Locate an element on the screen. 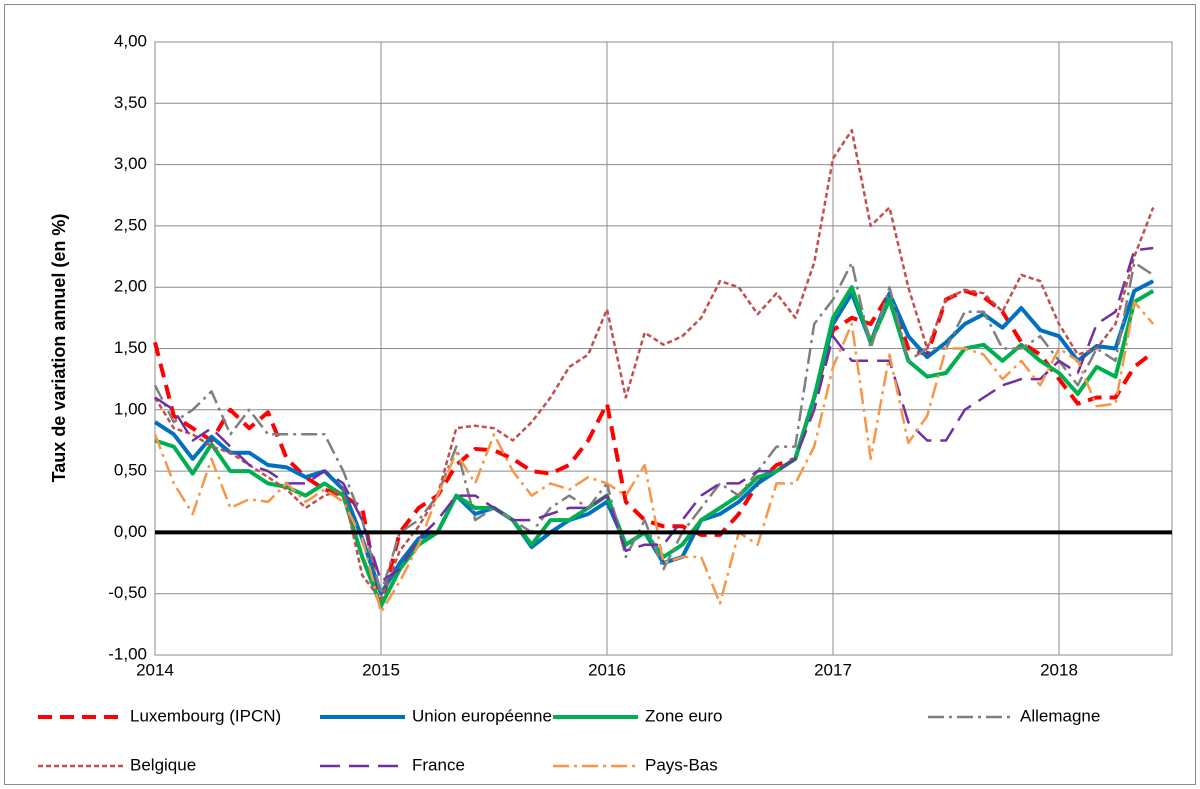  y-tick-label: 1,50 is located at coordinates (130, 347).